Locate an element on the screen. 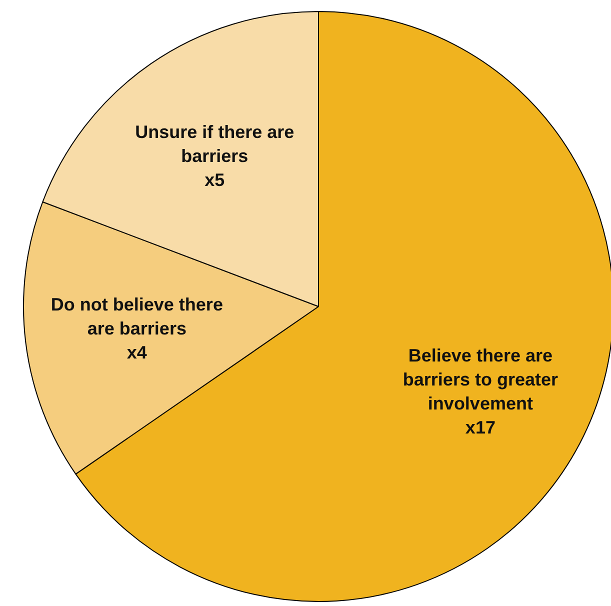 This screenshot has width=611, height=606. data-label: x4 is located at coordinates (136, 352).